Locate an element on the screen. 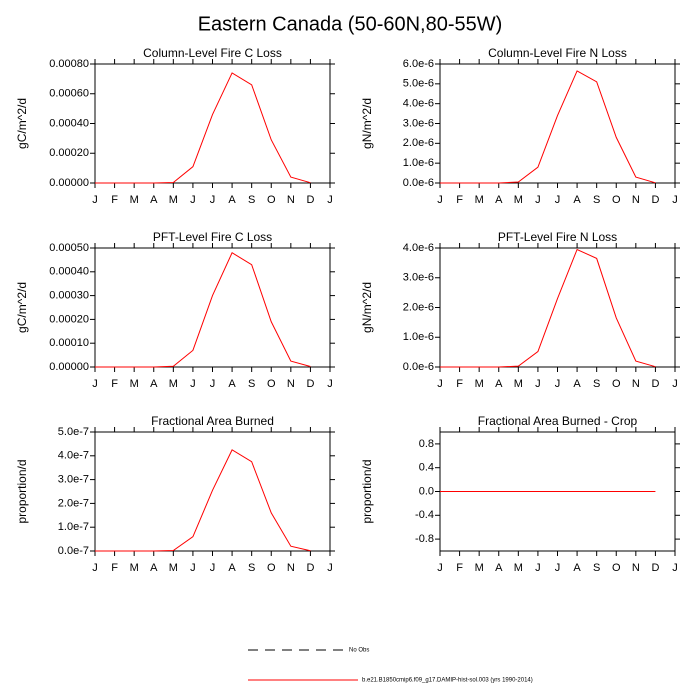  panel-title: Column-Level Fire C Loss is located at coordinates (212, 53).